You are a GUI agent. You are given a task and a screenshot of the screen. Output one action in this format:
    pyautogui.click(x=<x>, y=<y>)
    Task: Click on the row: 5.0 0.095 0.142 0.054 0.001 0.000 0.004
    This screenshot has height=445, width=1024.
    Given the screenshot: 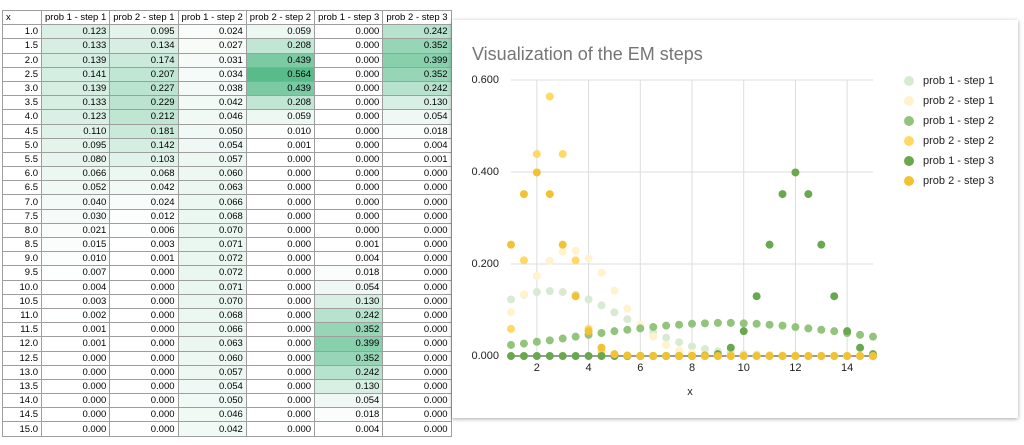 What is the action you would take?
    pyautogui.click(x=227, y=145)
    